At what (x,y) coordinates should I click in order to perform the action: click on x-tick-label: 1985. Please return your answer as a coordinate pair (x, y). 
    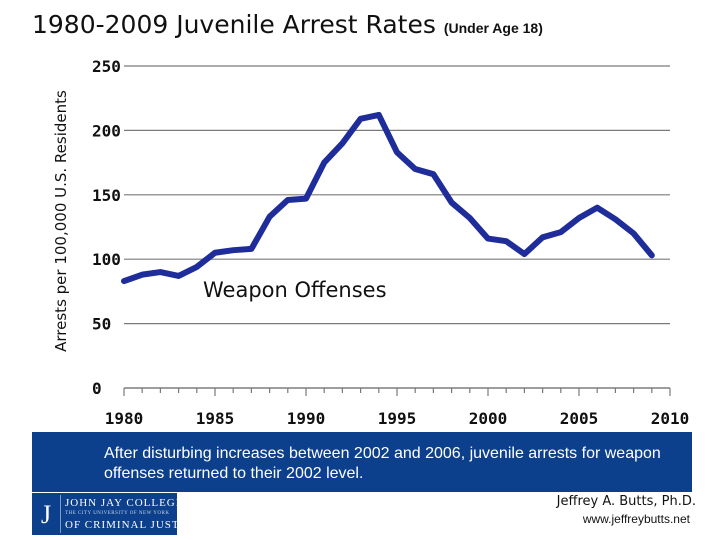
    Looking at the image, I should click on (215, 418).